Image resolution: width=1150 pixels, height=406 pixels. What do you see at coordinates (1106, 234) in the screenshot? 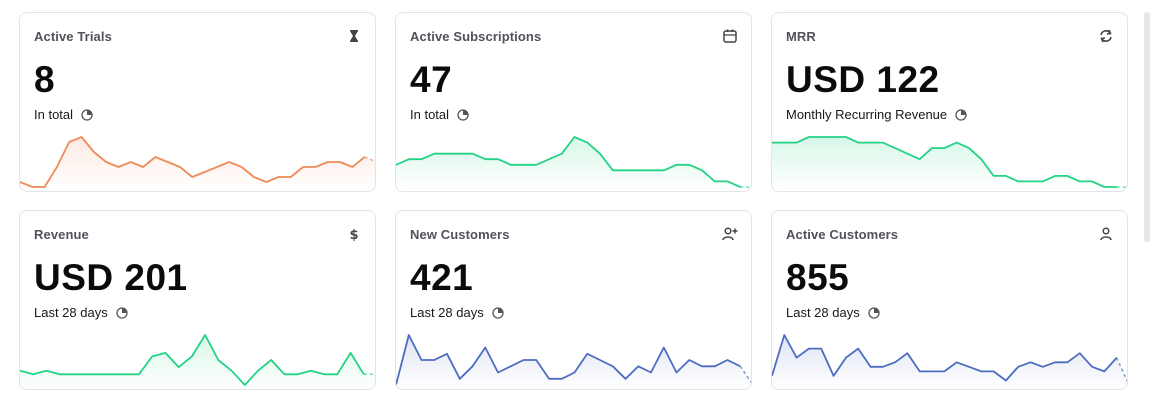
I see `user-icon` at bounding box center [1106, 234].